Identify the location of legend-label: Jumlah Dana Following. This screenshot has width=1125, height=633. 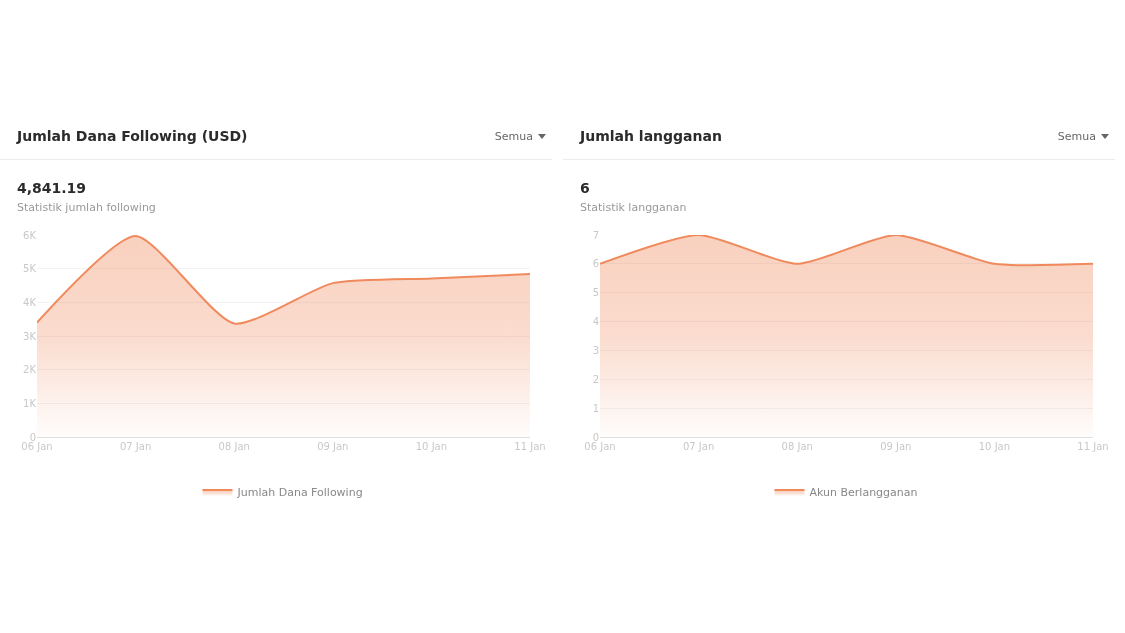
(299, 493).